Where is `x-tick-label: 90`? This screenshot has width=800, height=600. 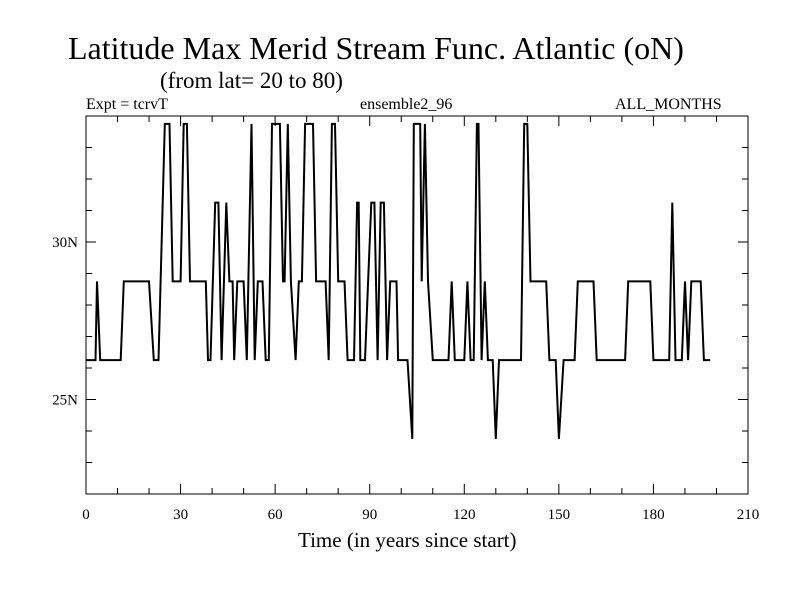
x-tick-label: 90 is located at coordinates (369, 515).